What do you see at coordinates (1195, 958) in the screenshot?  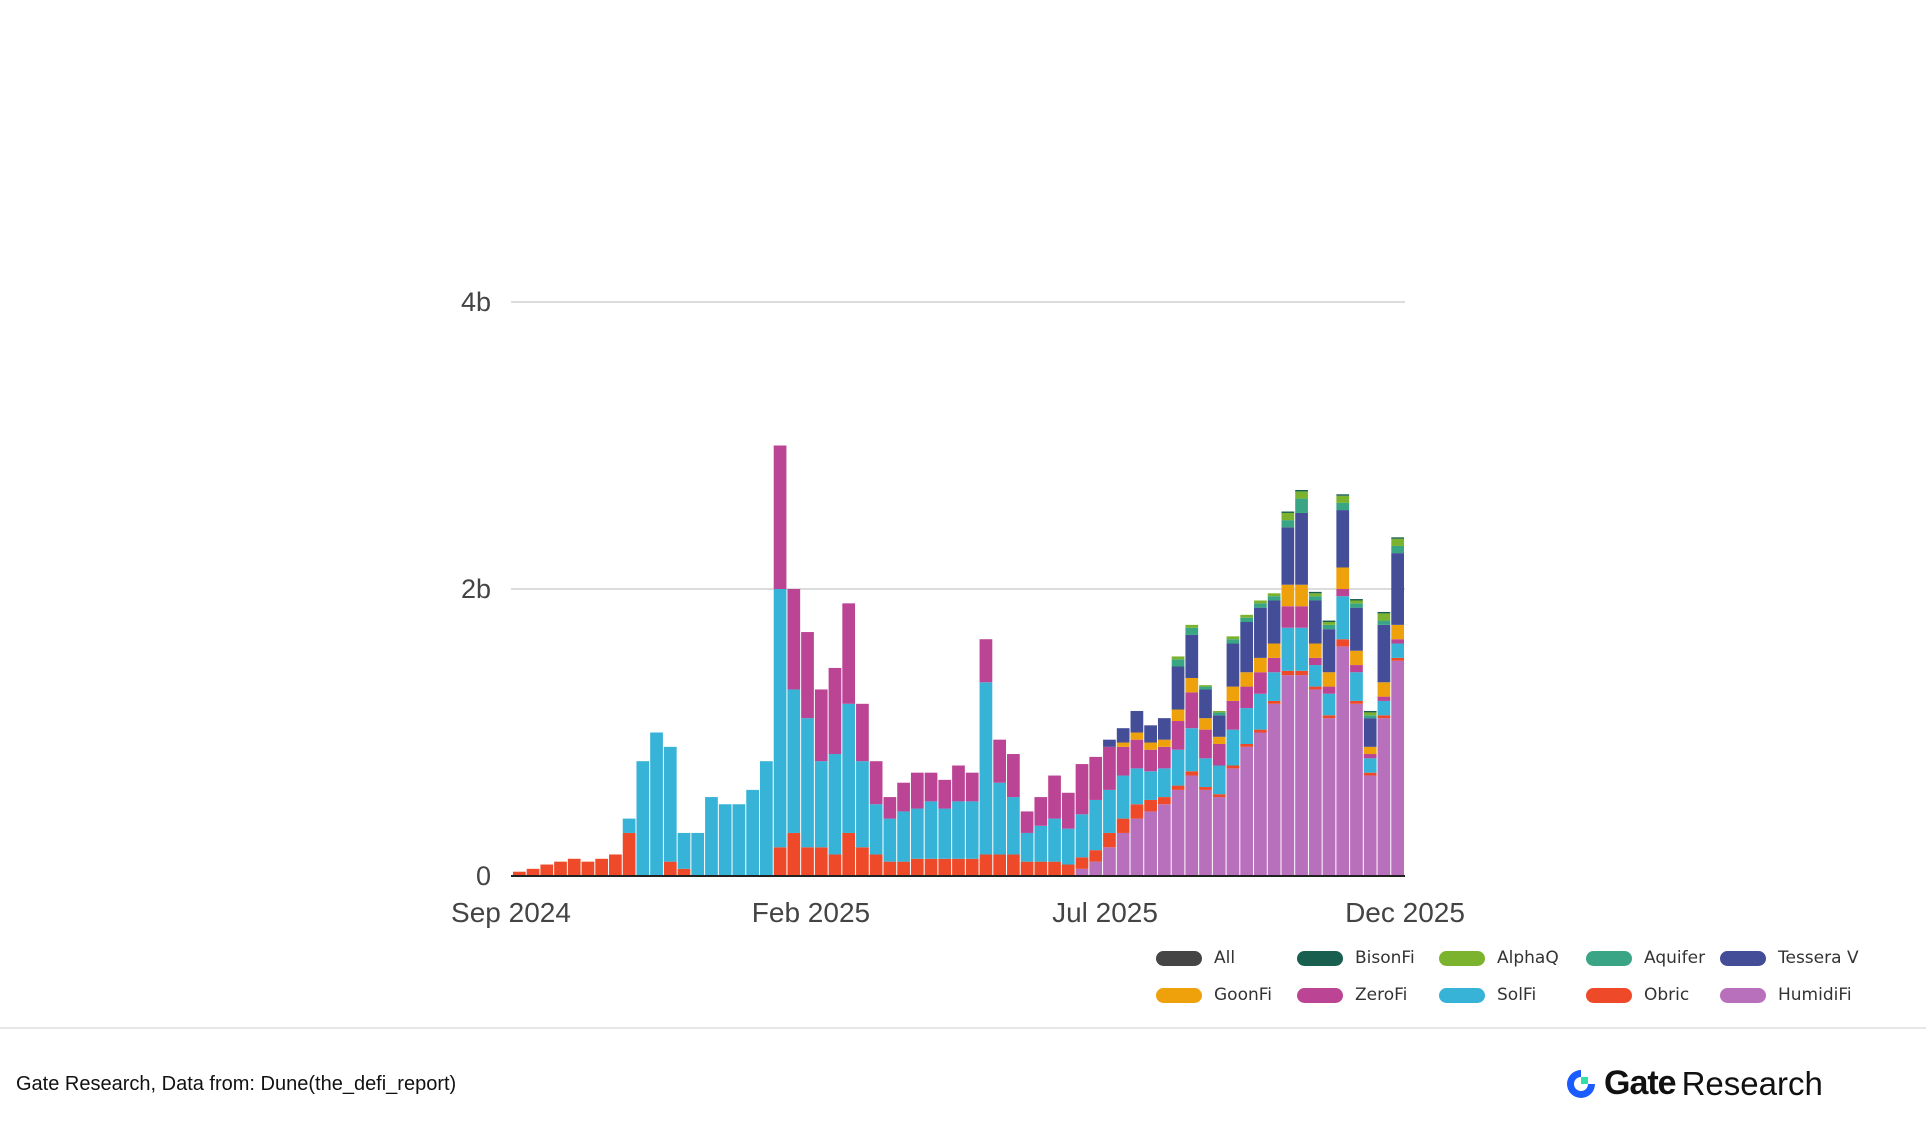 I see `legend-item-all: All` at bounding box center [1195, 958].